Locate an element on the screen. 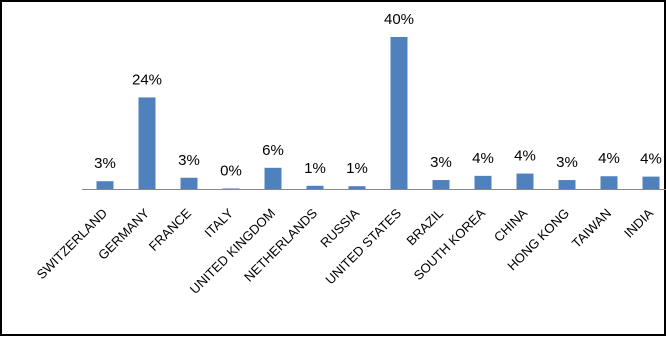  bar-china is located at coordinates (525, 181).